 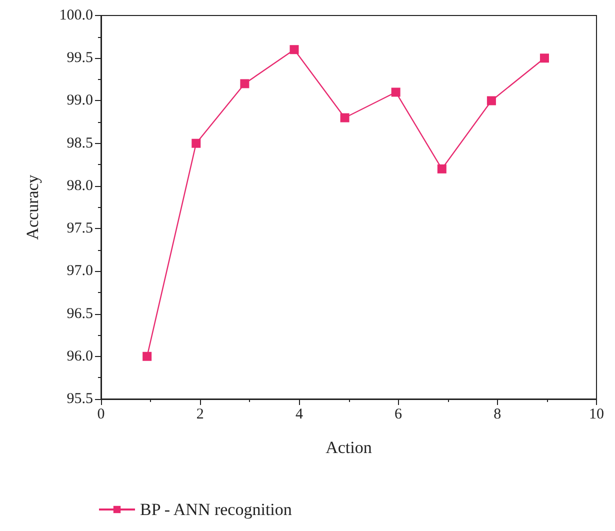 What do you see at coordinates (79, 314) in the screenshot?
I see `y-tick-label: 96.5` at bounding box center [79, 314].